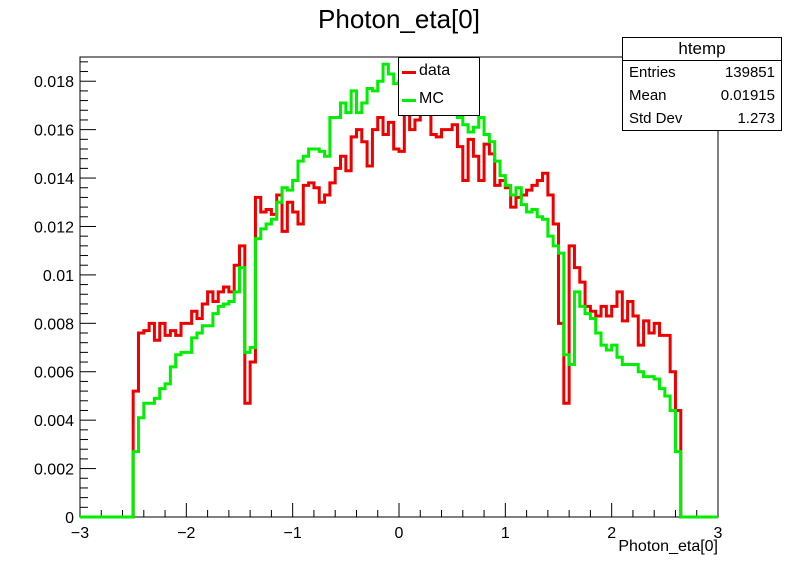 The width and height of the screenshot is (798, 574). I want to click on stats-title: htemp, so click(702, 49).